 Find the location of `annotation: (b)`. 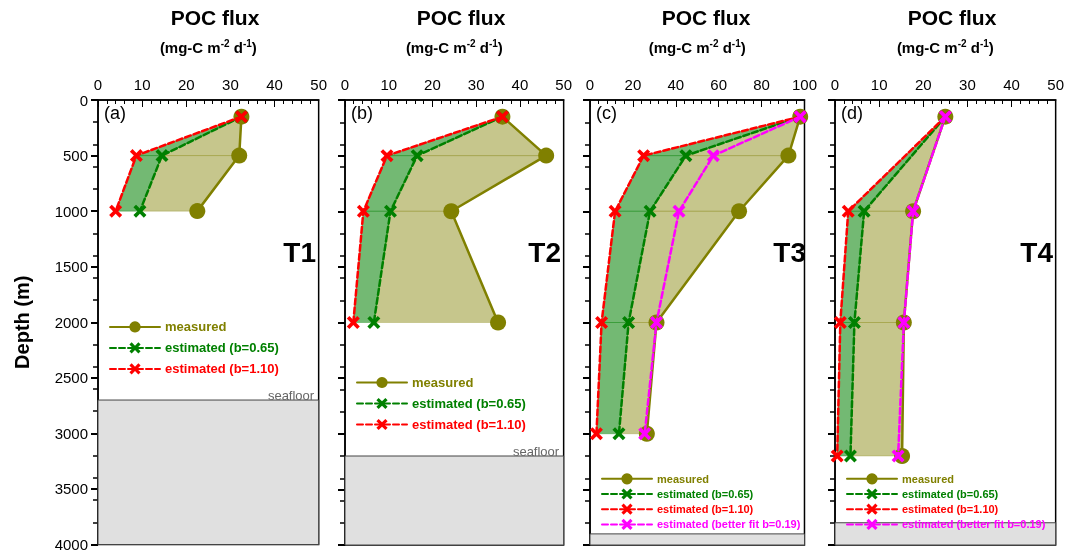

annotation: (b) is located at coordinates (362, 113).